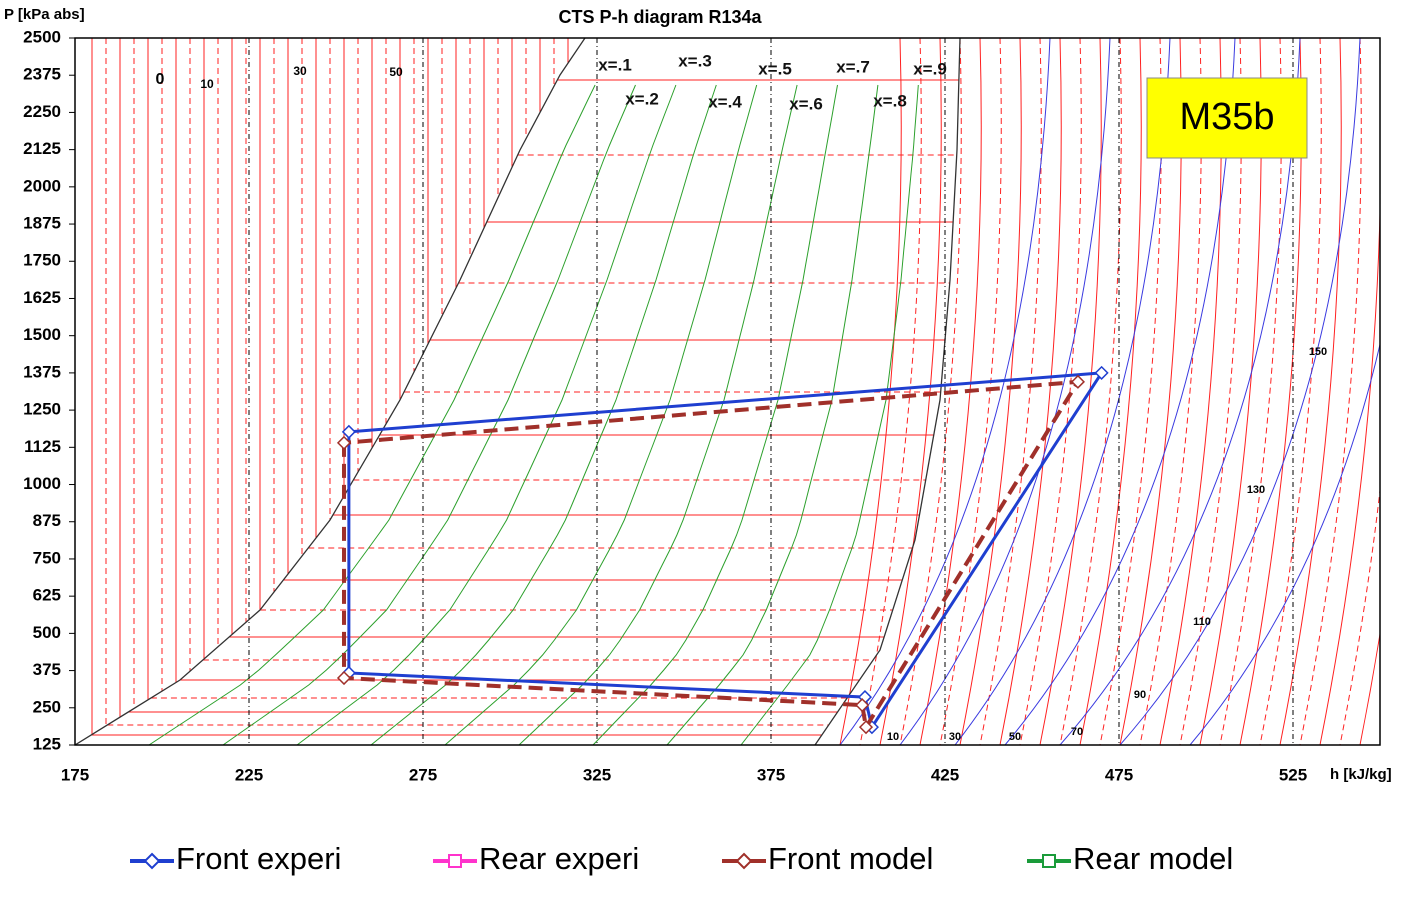 Image resolution: width=1415 pixels, height=899 pixels. I want to click on legend-label: Front model, so click(850, 858).